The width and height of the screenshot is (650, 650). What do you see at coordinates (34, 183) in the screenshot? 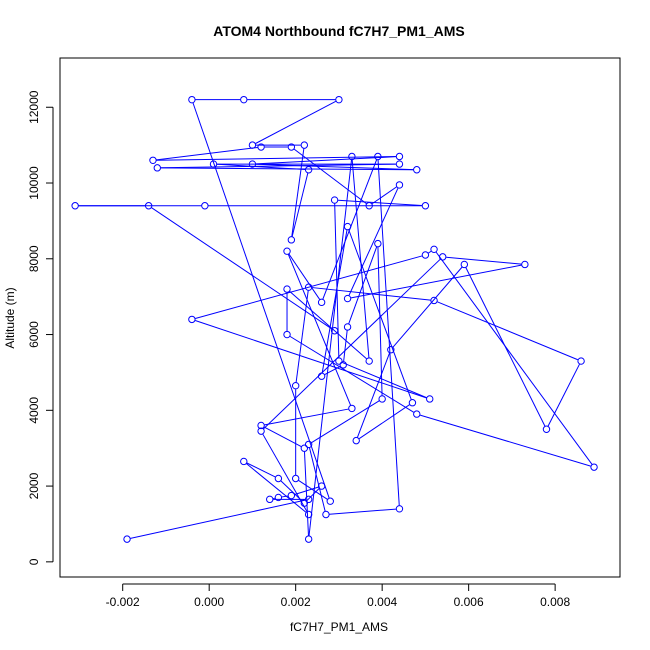
I see `y-tick-label: 10000` at bounding box center [34, 183].